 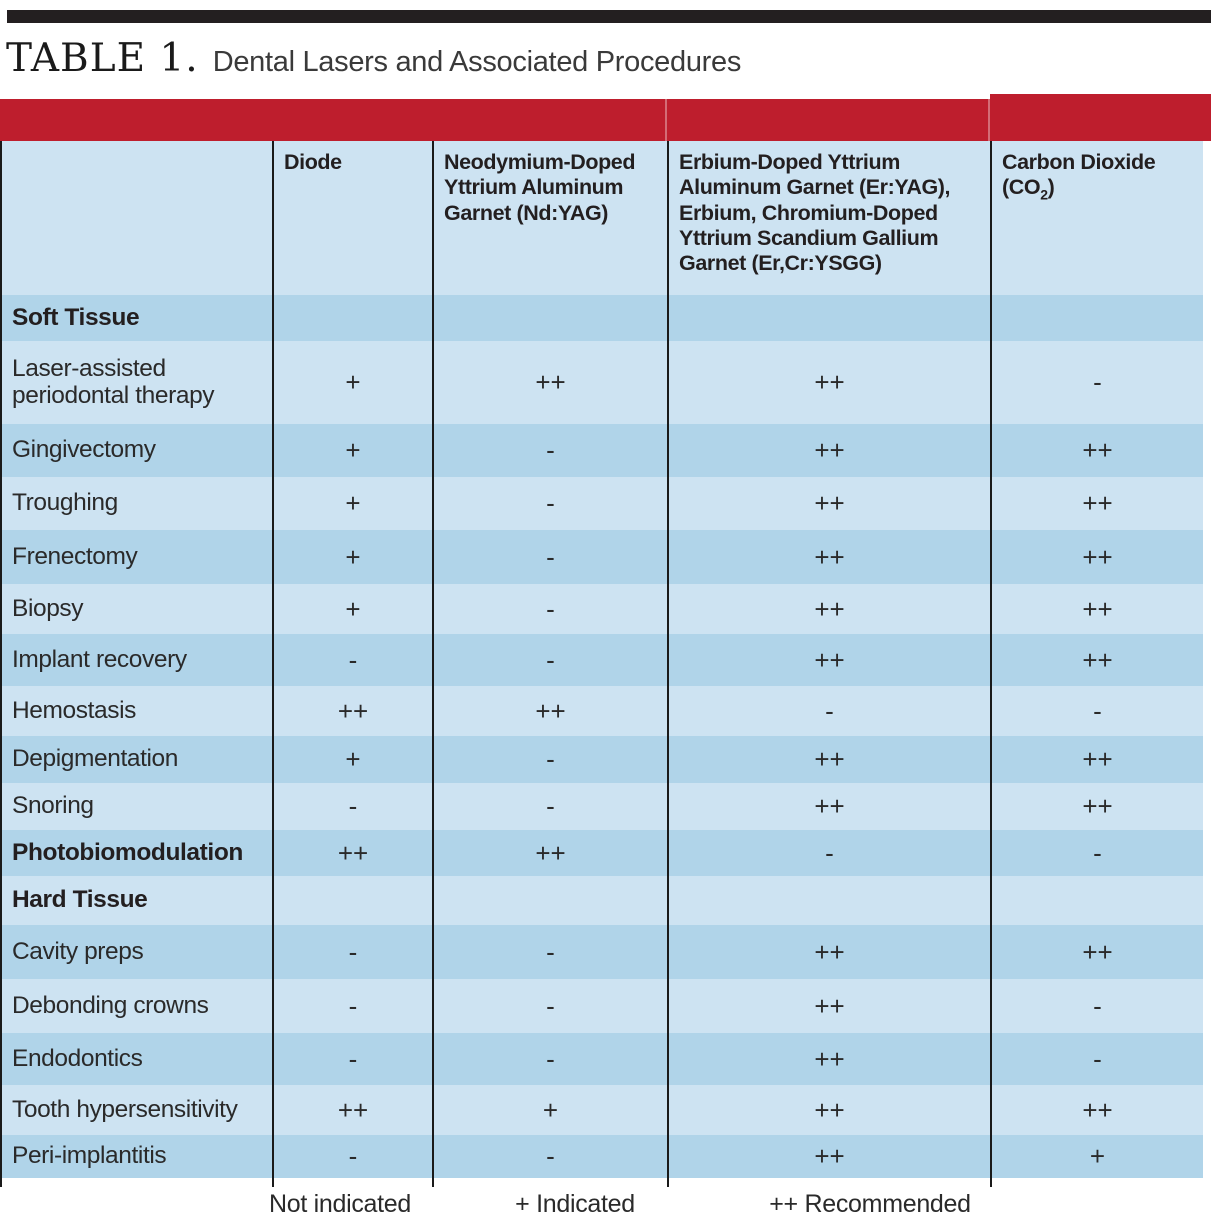 I want to click on row-label: Snoring, so click(x=53, y=806).